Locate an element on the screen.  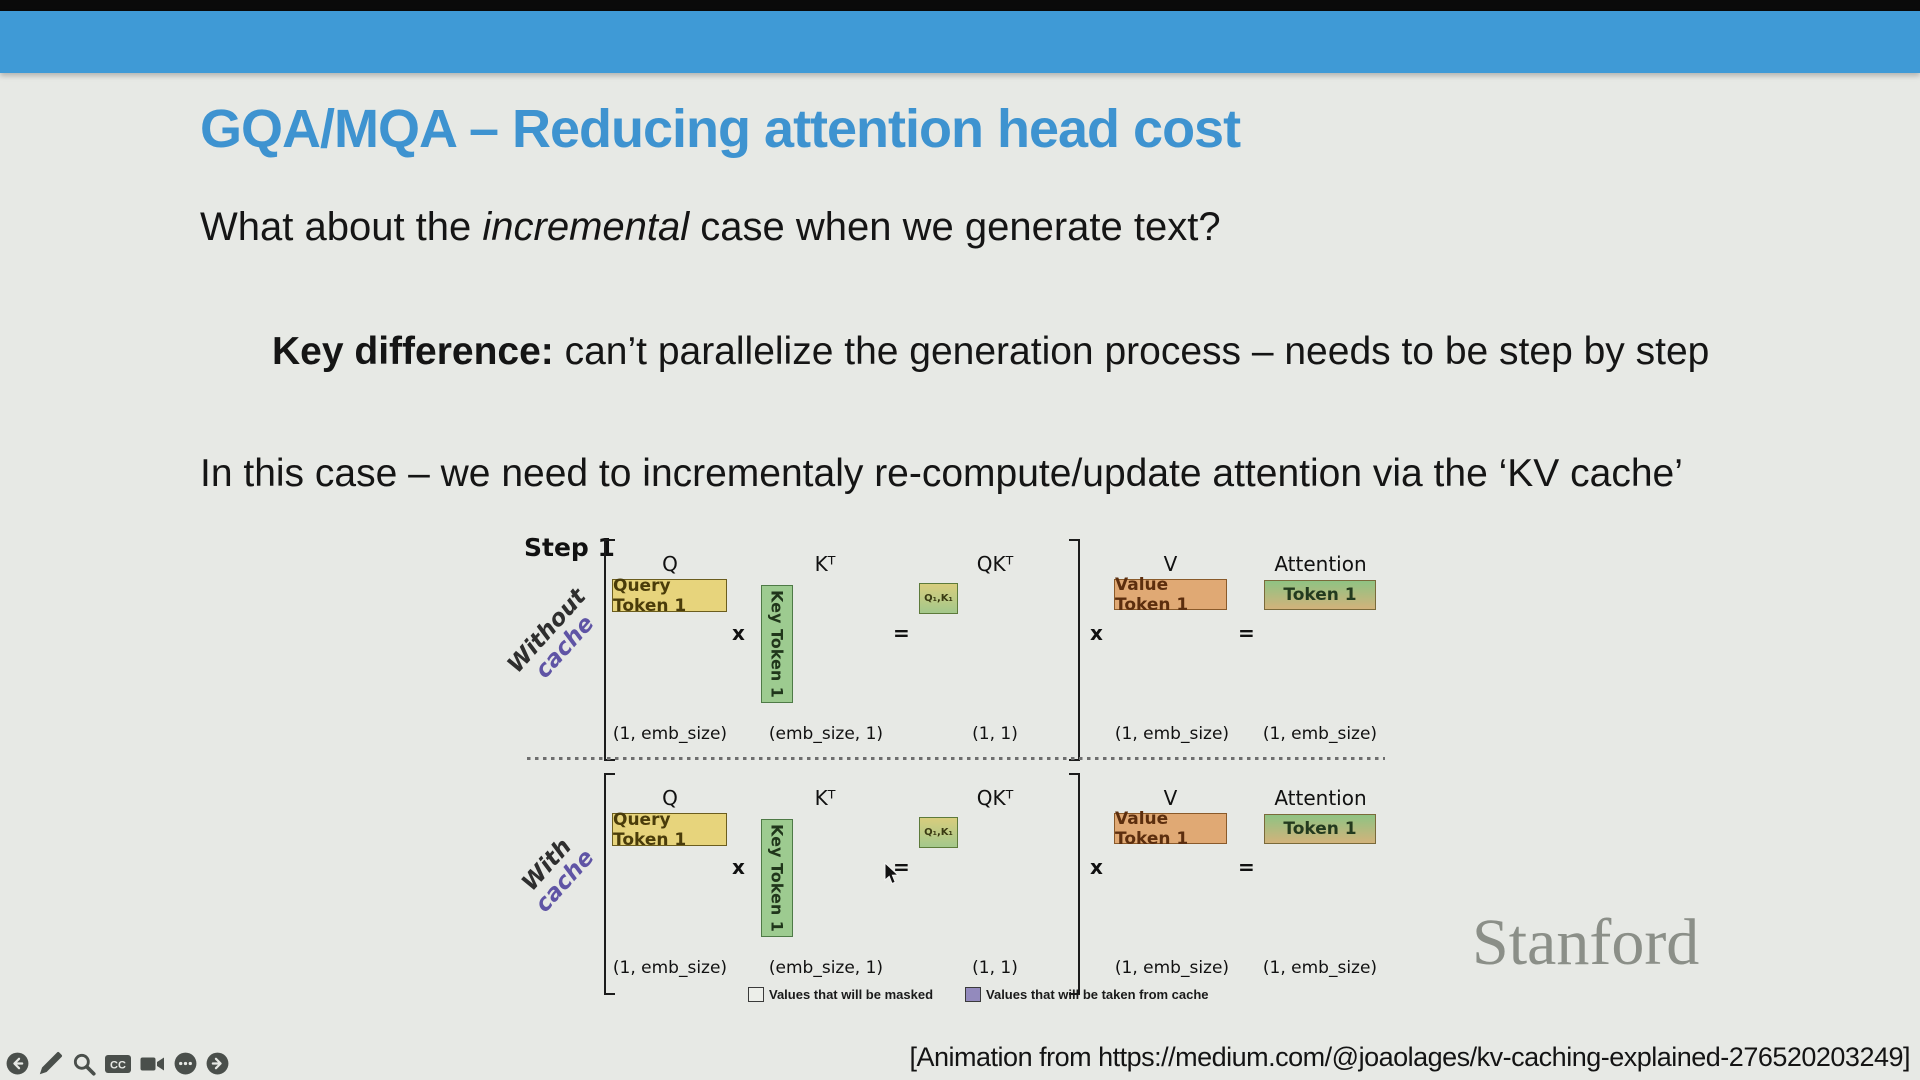
masked-swatch is located at coordinates (756, 994).